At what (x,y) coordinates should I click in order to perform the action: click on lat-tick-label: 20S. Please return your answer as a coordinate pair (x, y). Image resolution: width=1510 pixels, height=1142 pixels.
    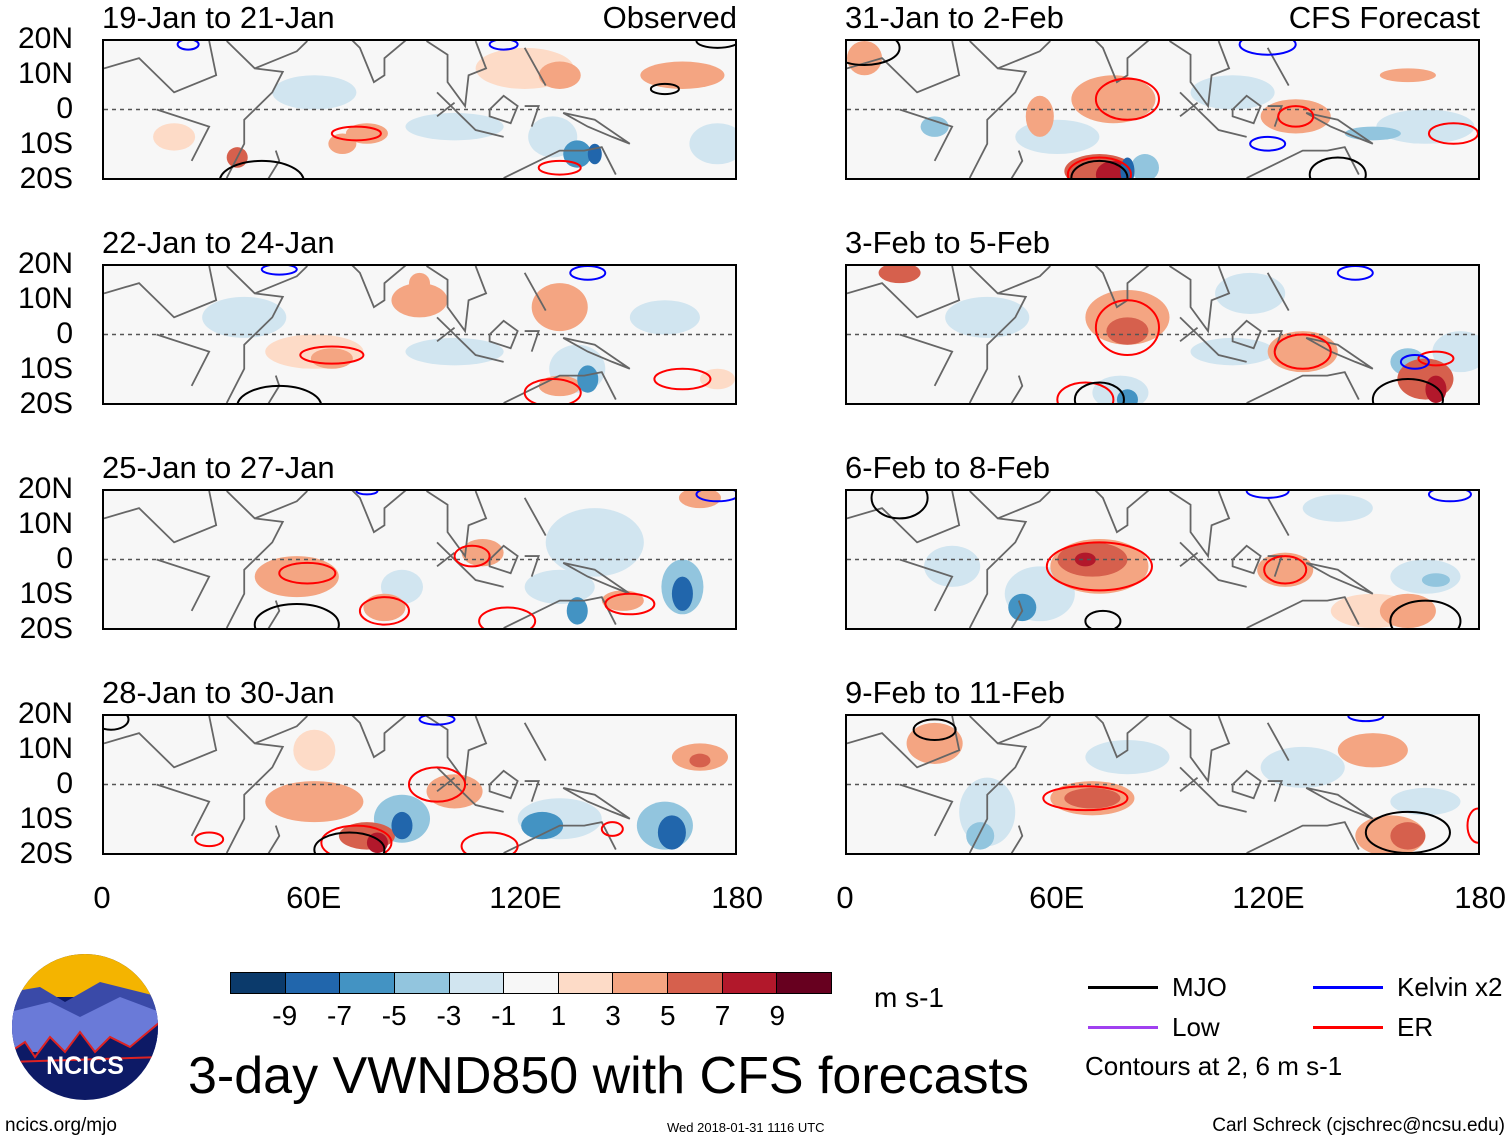
    Looking at the image, I should click on (46, 178).